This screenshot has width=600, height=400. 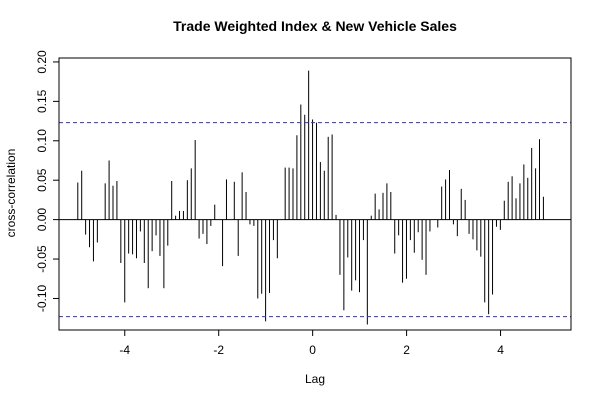 What do you see at coordinates (406, 350) in the screenshot?
I see `x-tick-label: 2` at bounding box center [406, 350].